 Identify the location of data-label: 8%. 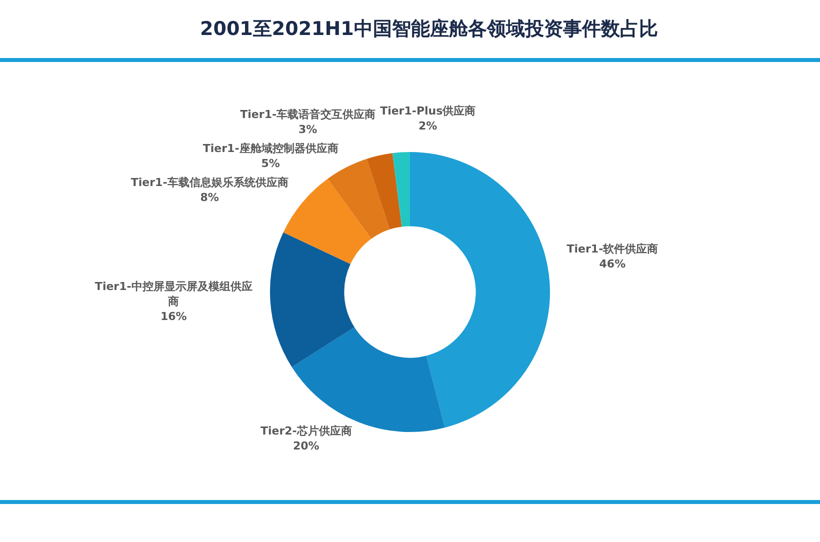
(209, 197).